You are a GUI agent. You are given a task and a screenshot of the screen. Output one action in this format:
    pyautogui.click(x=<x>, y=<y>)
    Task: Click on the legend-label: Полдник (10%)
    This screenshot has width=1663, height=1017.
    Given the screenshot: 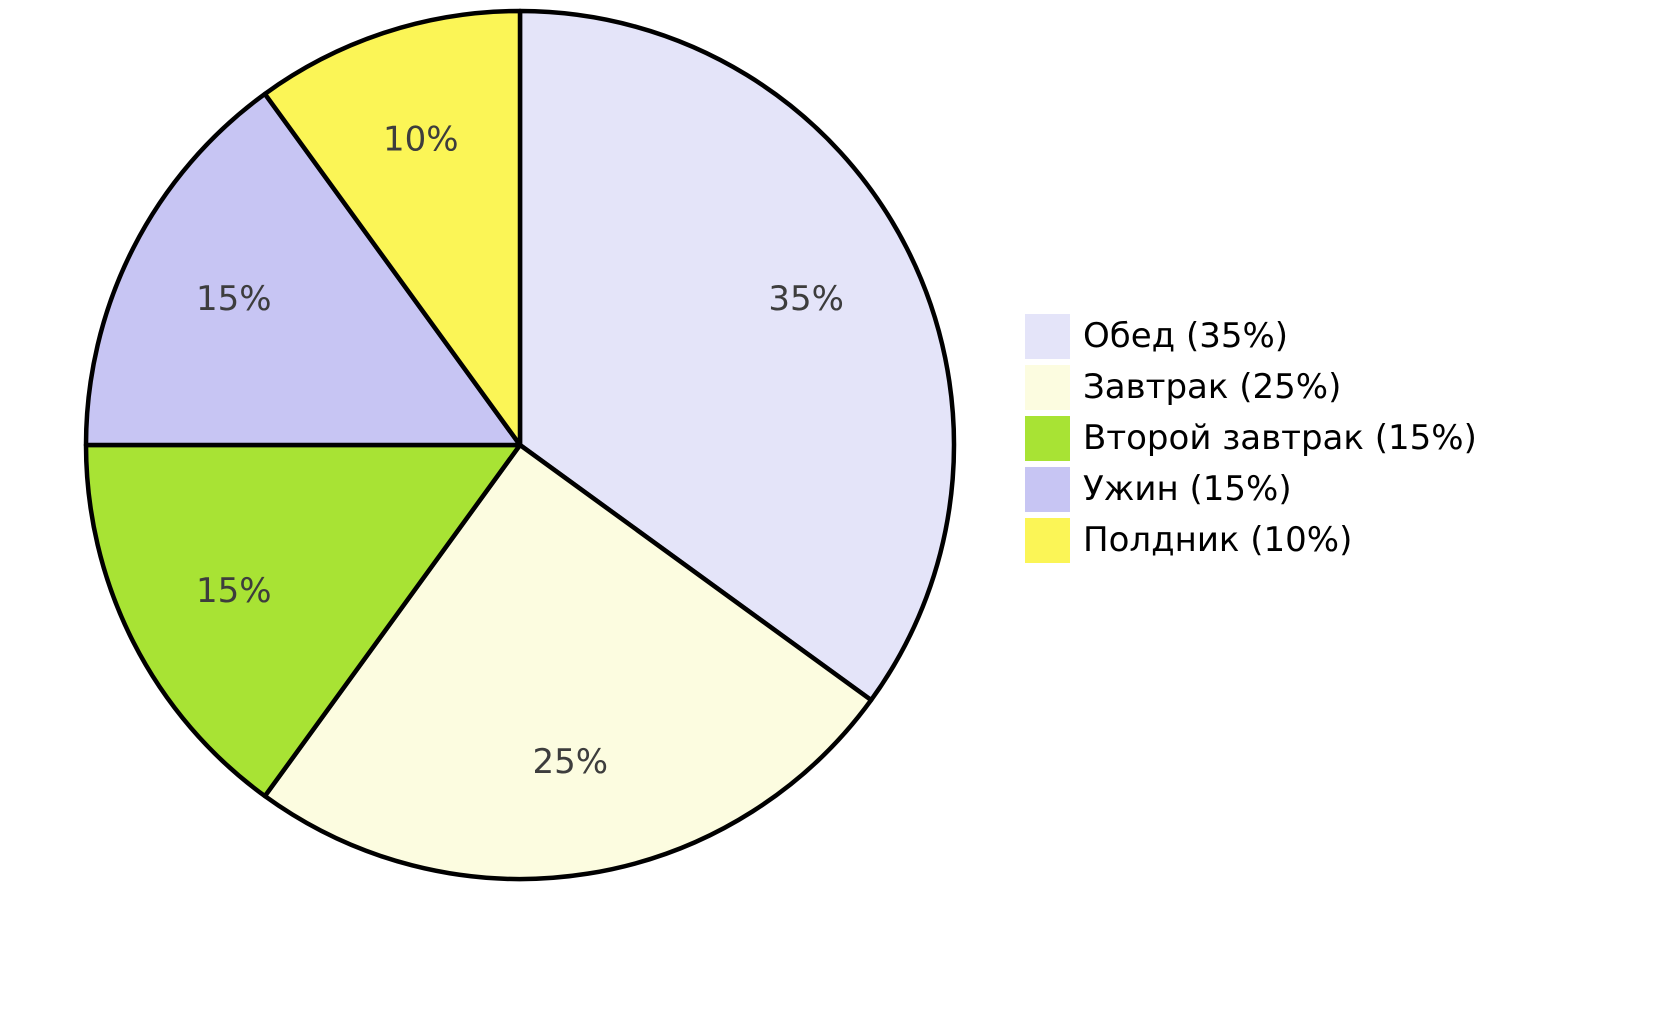 What is the action you would take?
    pyautogui.click(x=1218, y=540)
    